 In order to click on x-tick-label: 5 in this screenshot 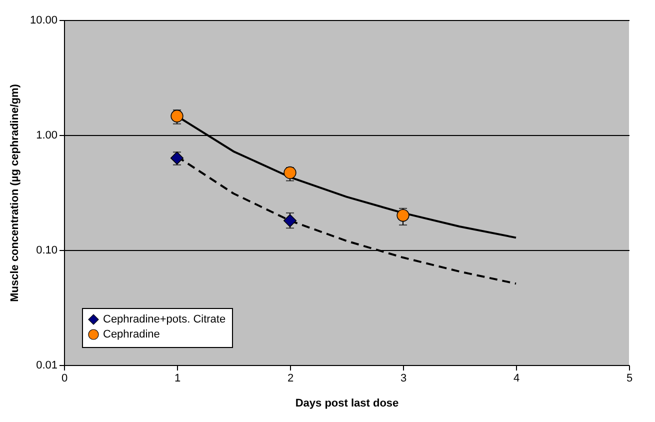, I will do `click(629, 378)`.